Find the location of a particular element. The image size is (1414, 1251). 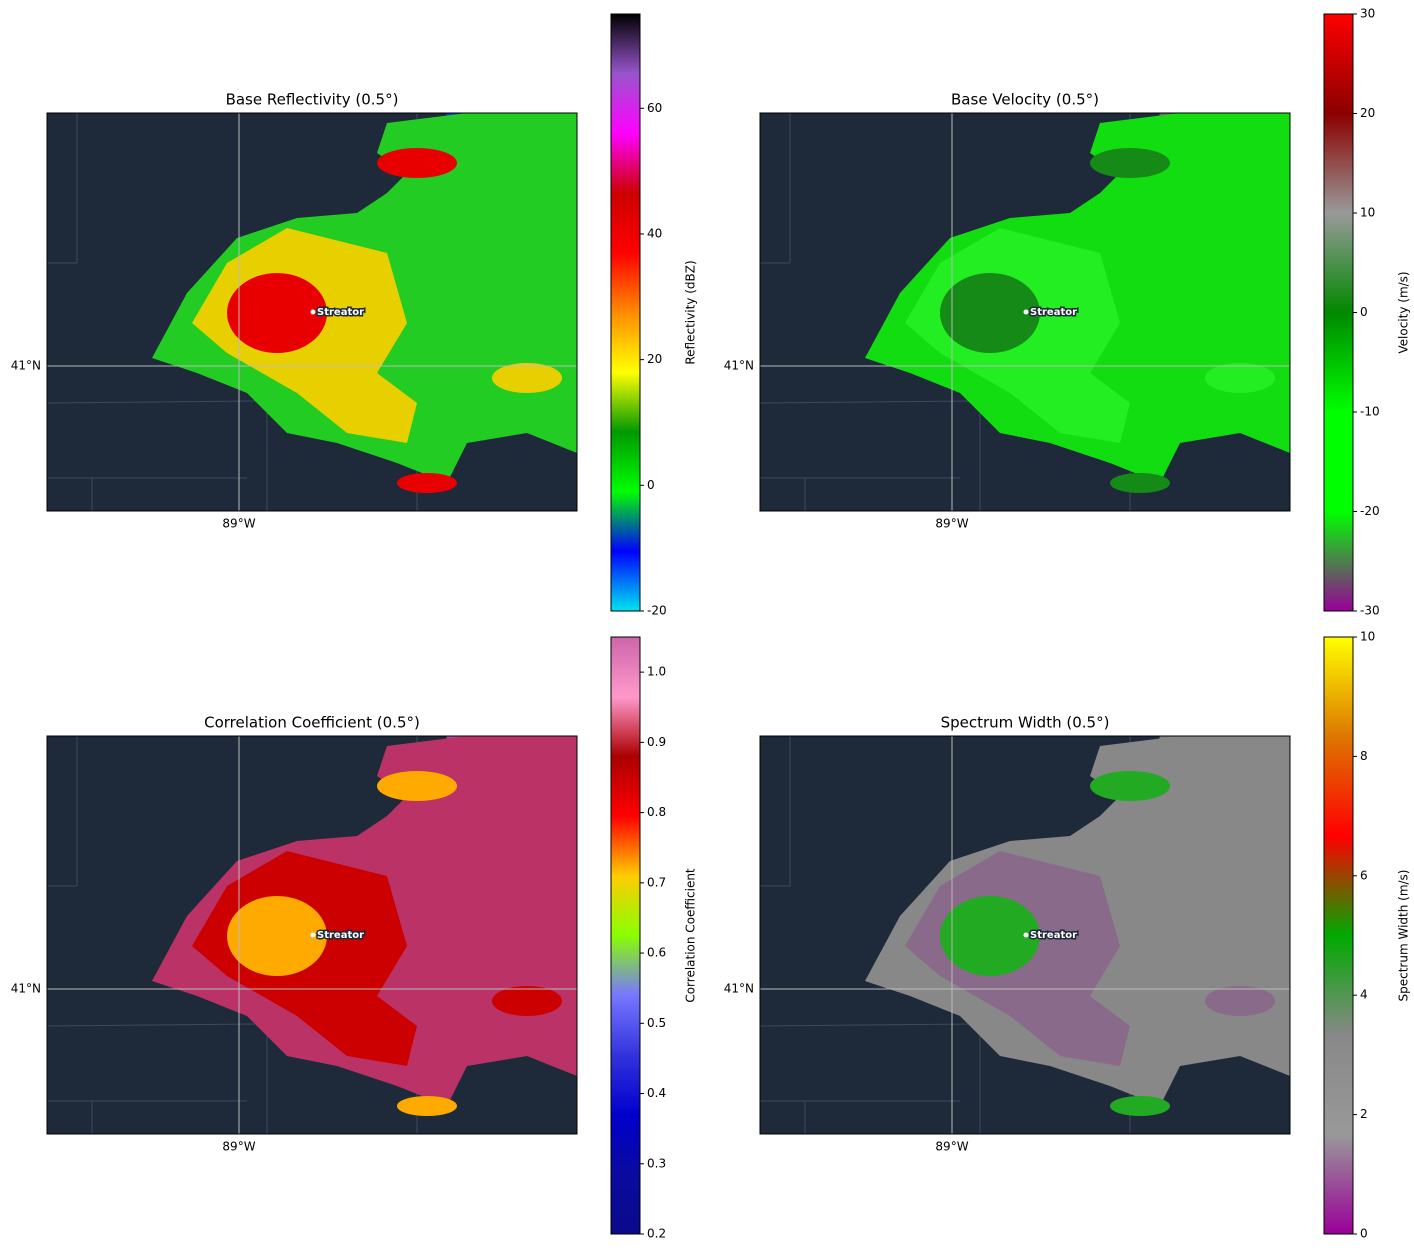

panel-title: Correlation Coefficient (0.5°) is located at coordinates (312, 723).